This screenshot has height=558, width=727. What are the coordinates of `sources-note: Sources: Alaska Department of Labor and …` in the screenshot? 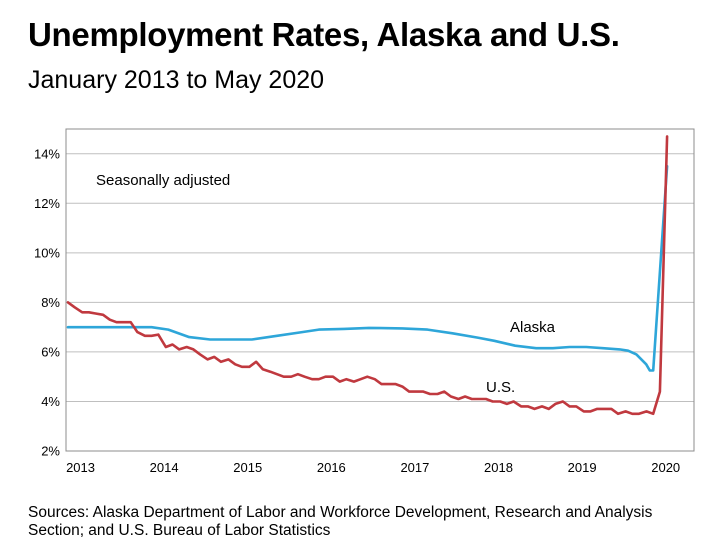 It's located at (340, 521).